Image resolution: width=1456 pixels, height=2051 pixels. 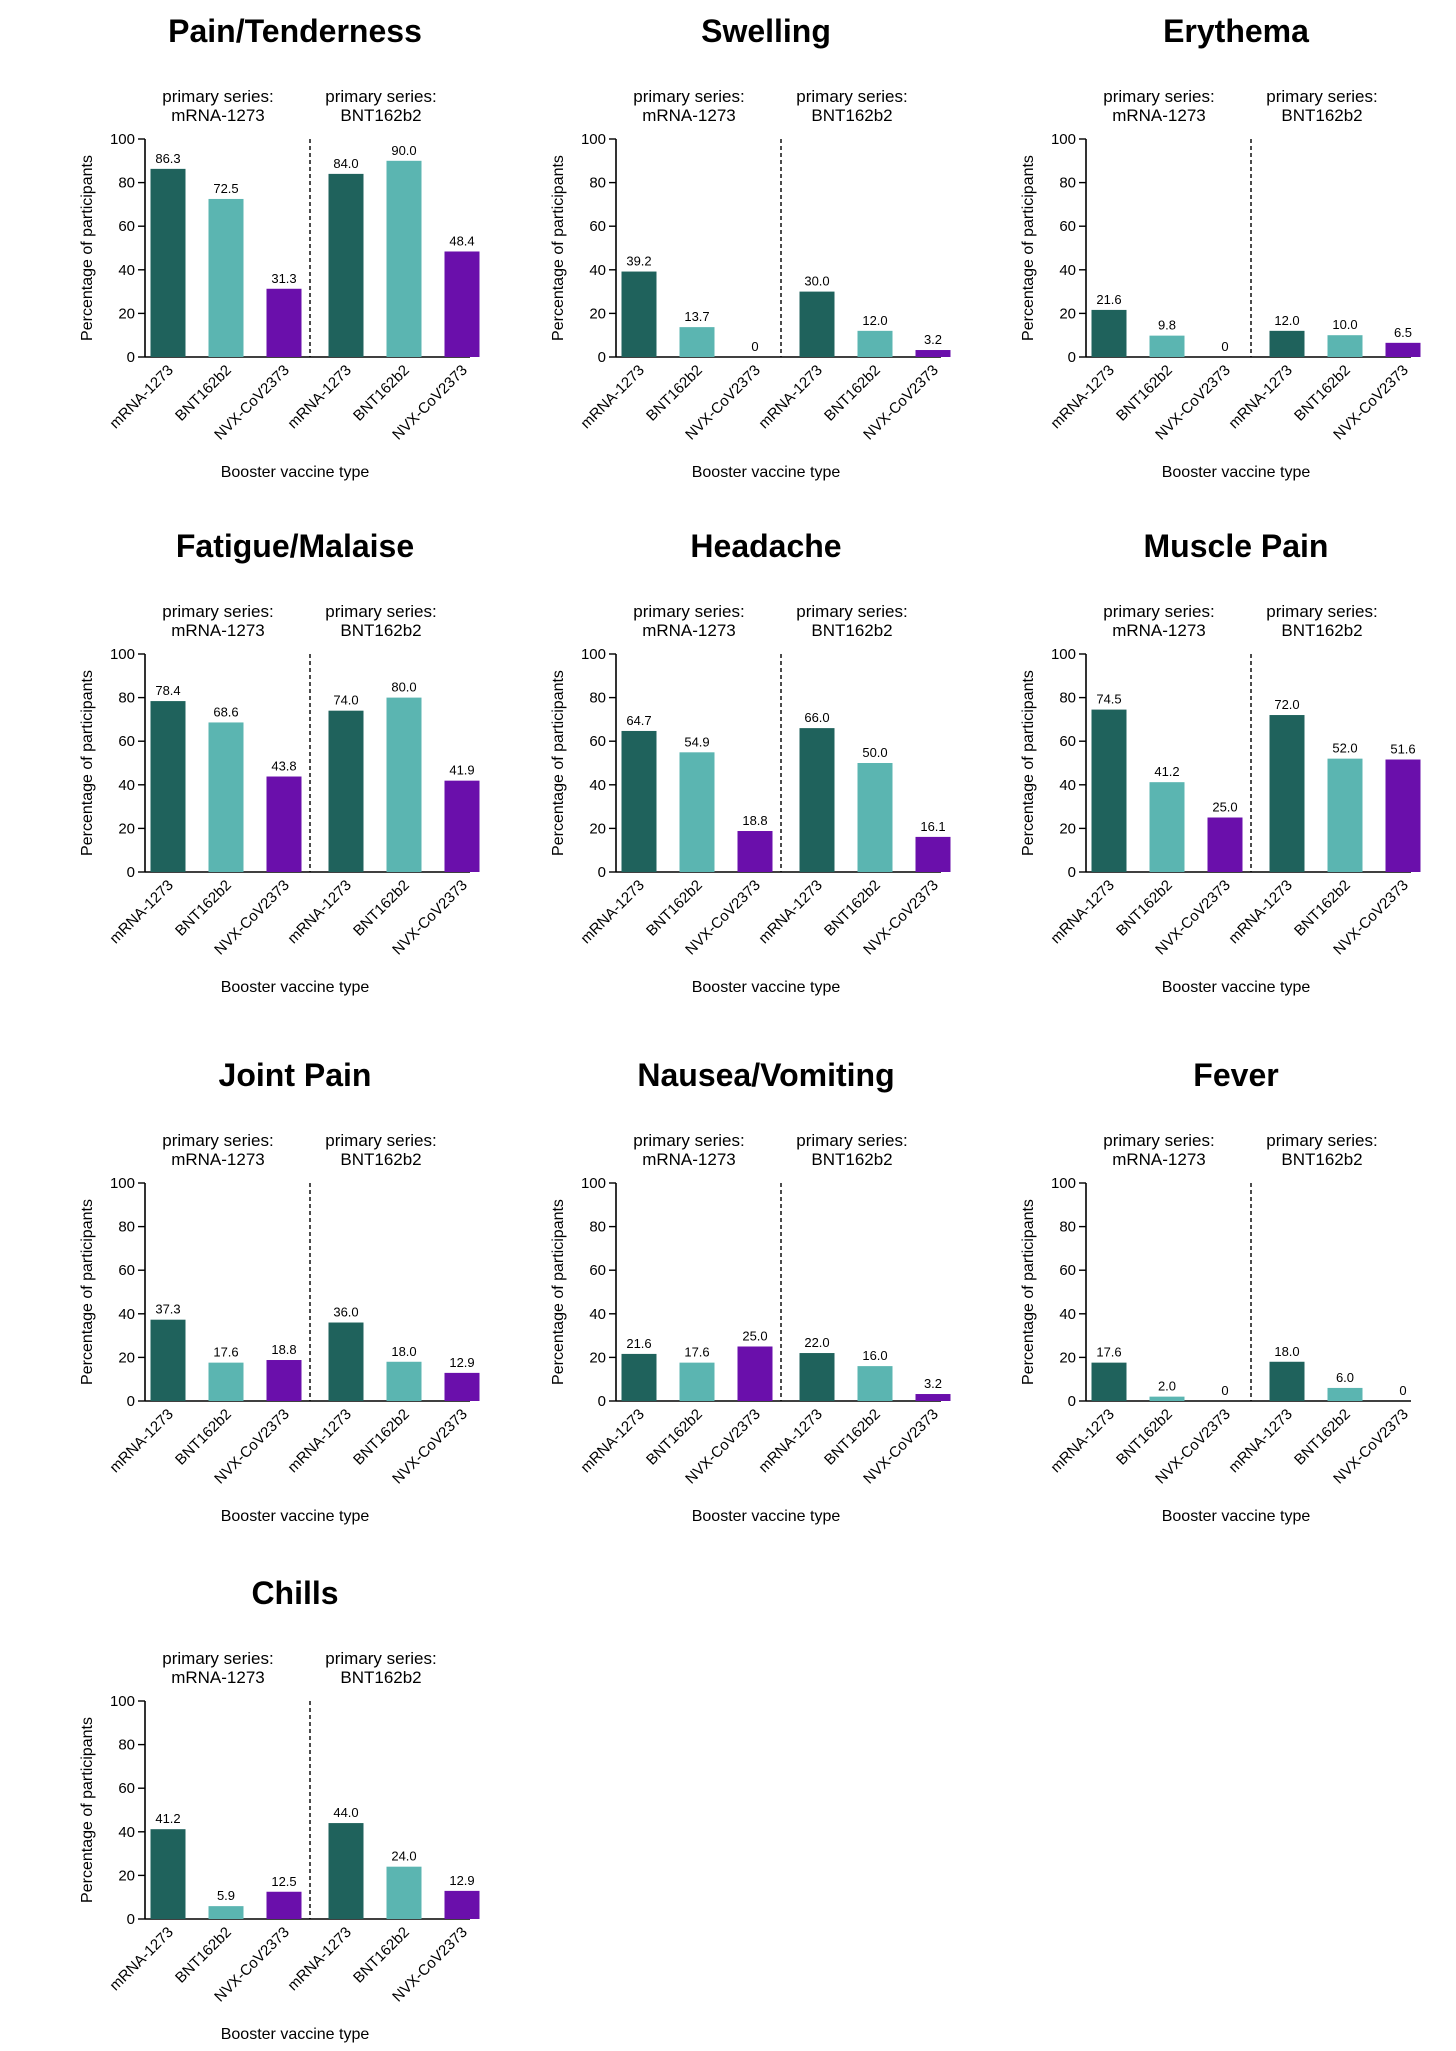 I want to click on bar-value-label: 90.0, so click(x=403, y=150).